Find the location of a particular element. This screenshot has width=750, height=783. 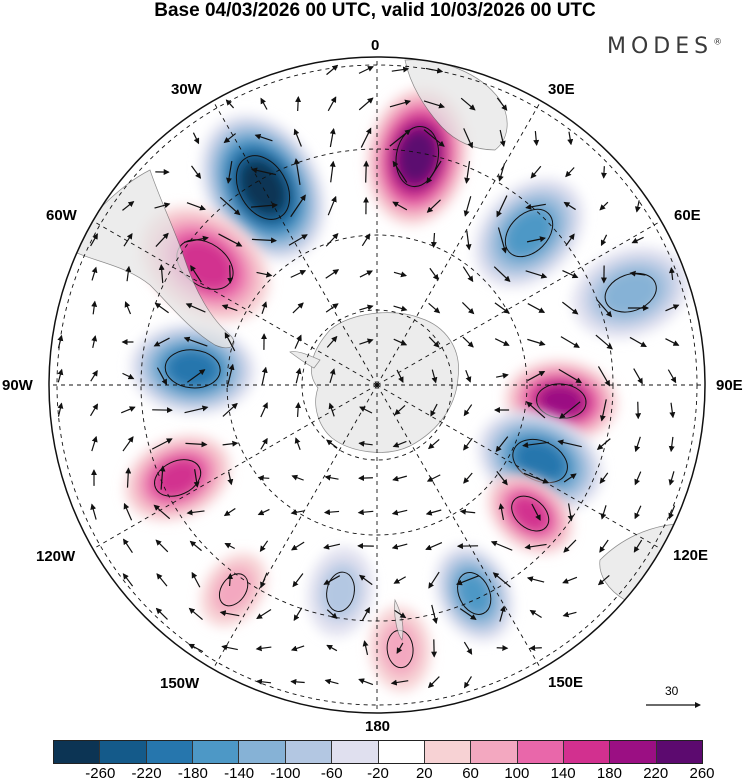

lon-label-180: 180 is located at coordinates (378, 726).